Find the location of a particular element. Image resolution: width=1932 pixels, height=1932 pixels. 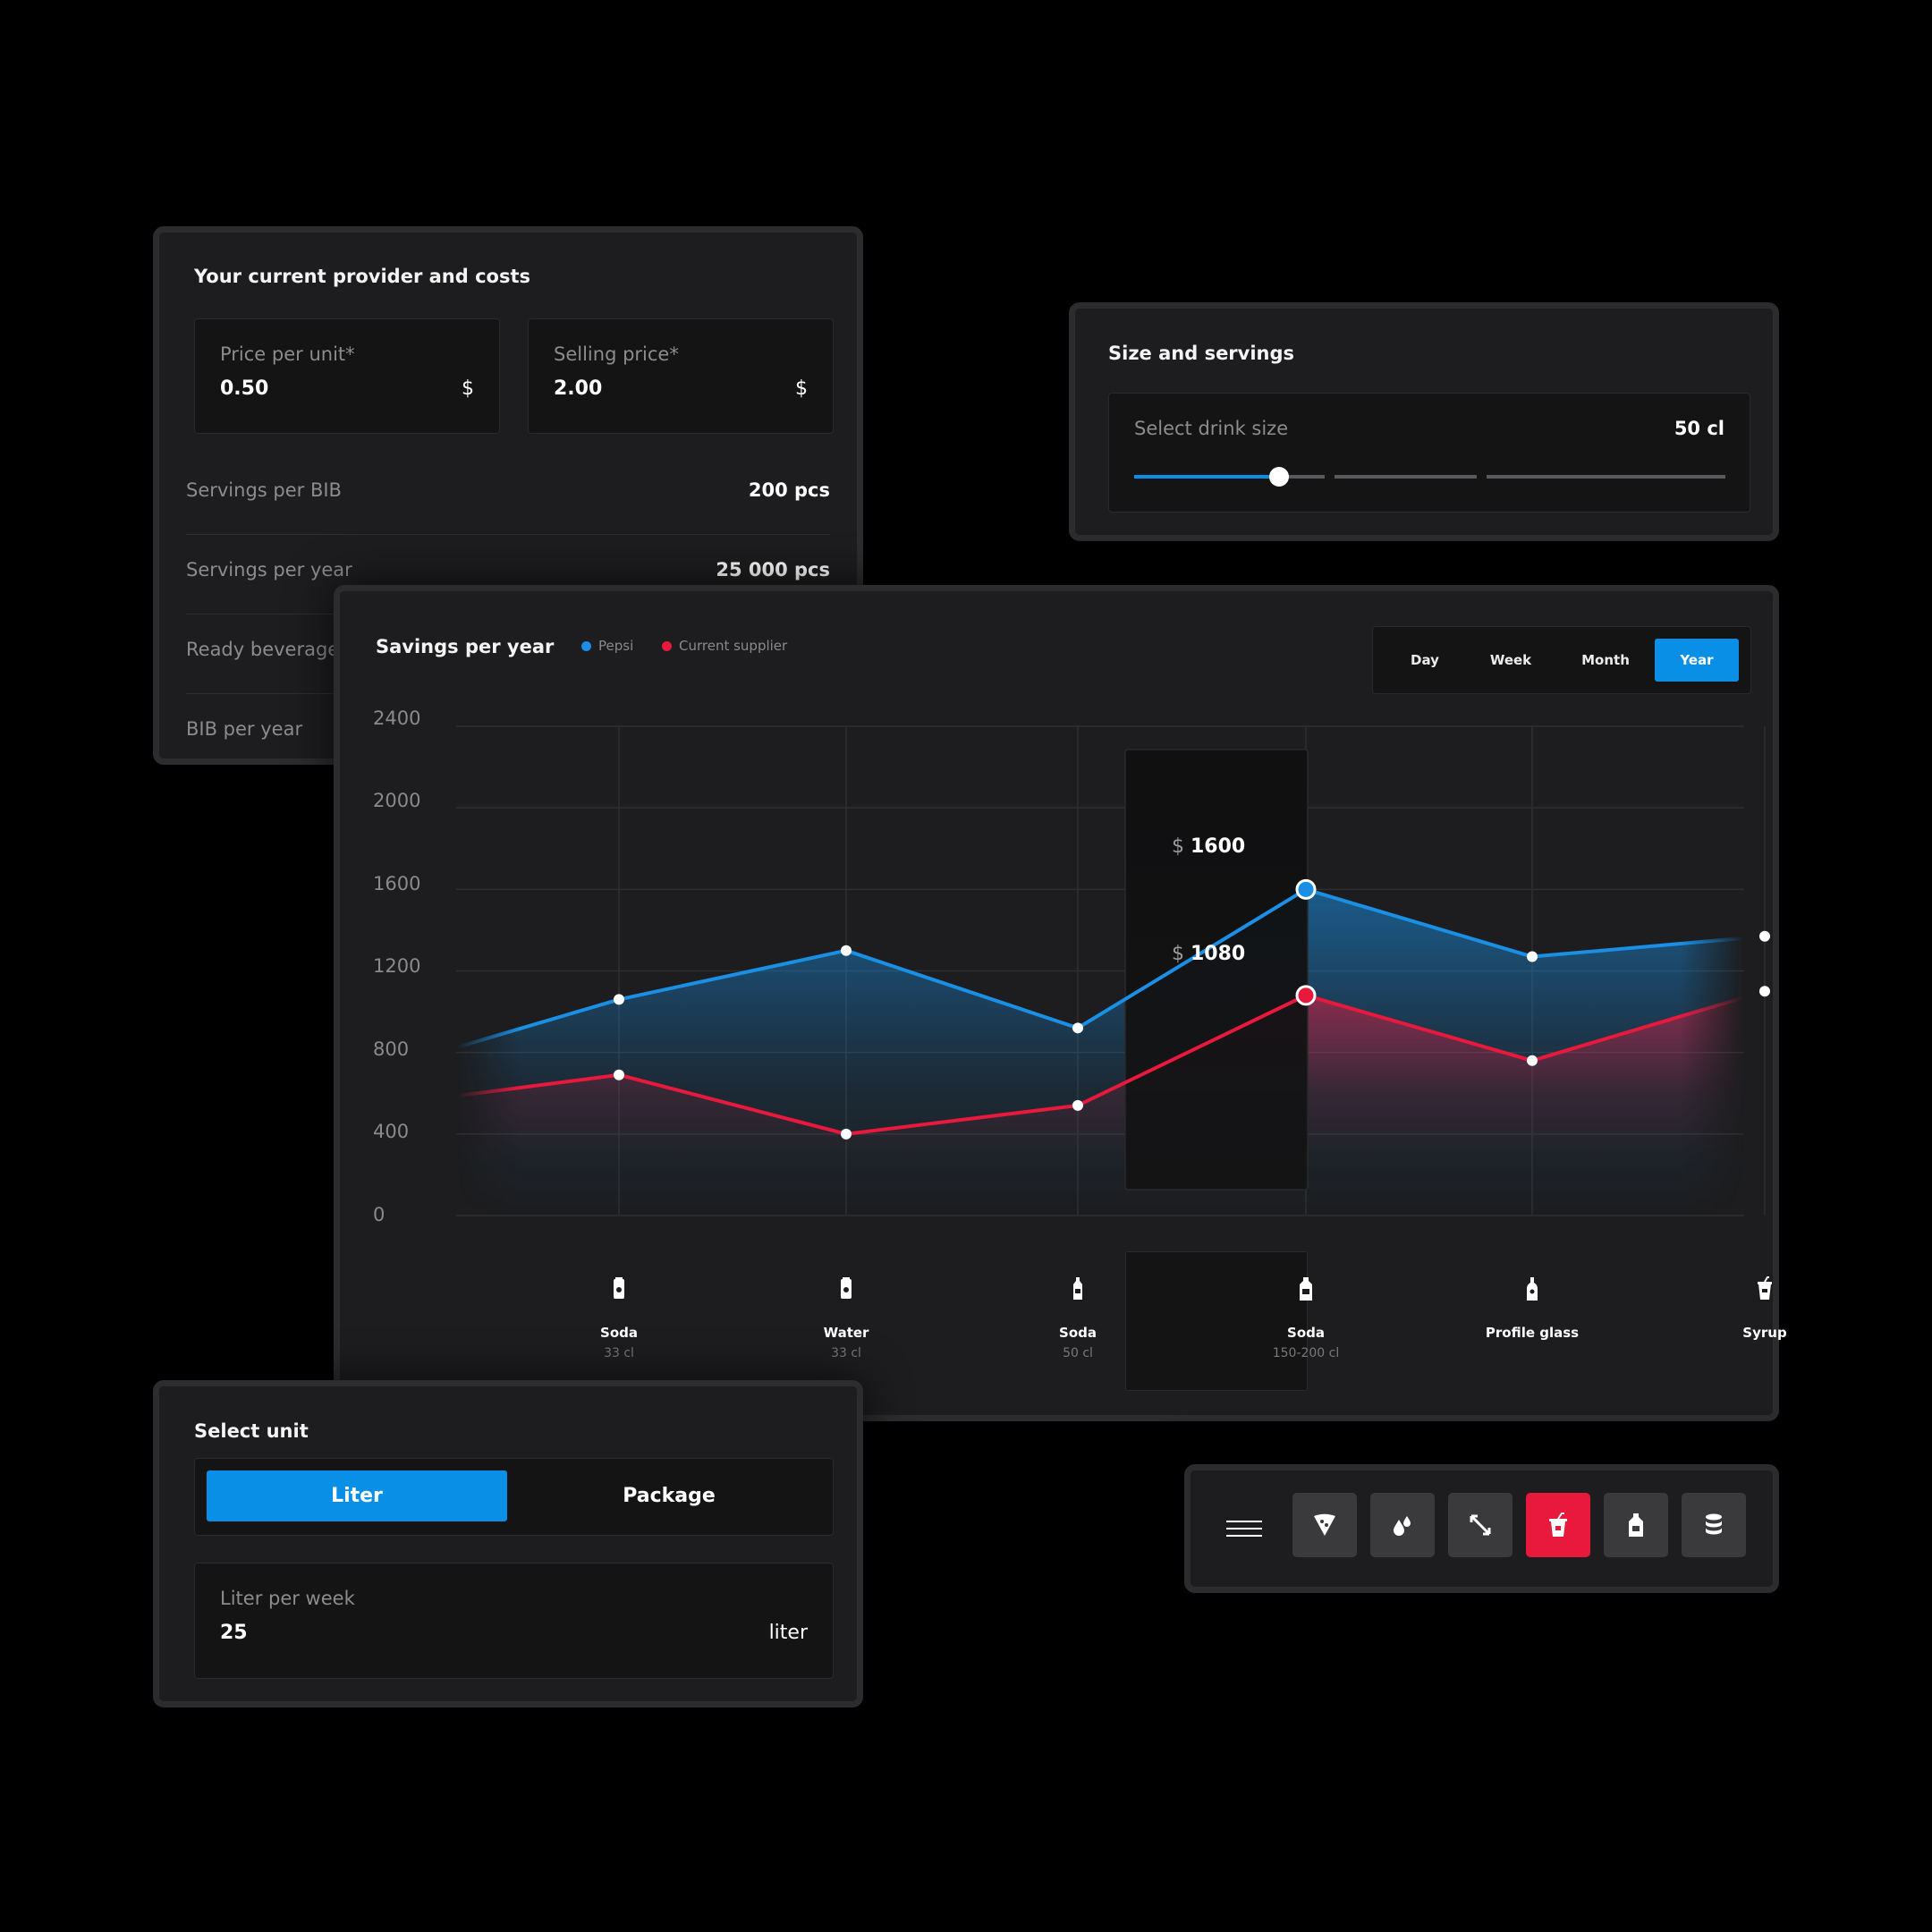

drink-size-slider is located at coordinates (1429, 477).